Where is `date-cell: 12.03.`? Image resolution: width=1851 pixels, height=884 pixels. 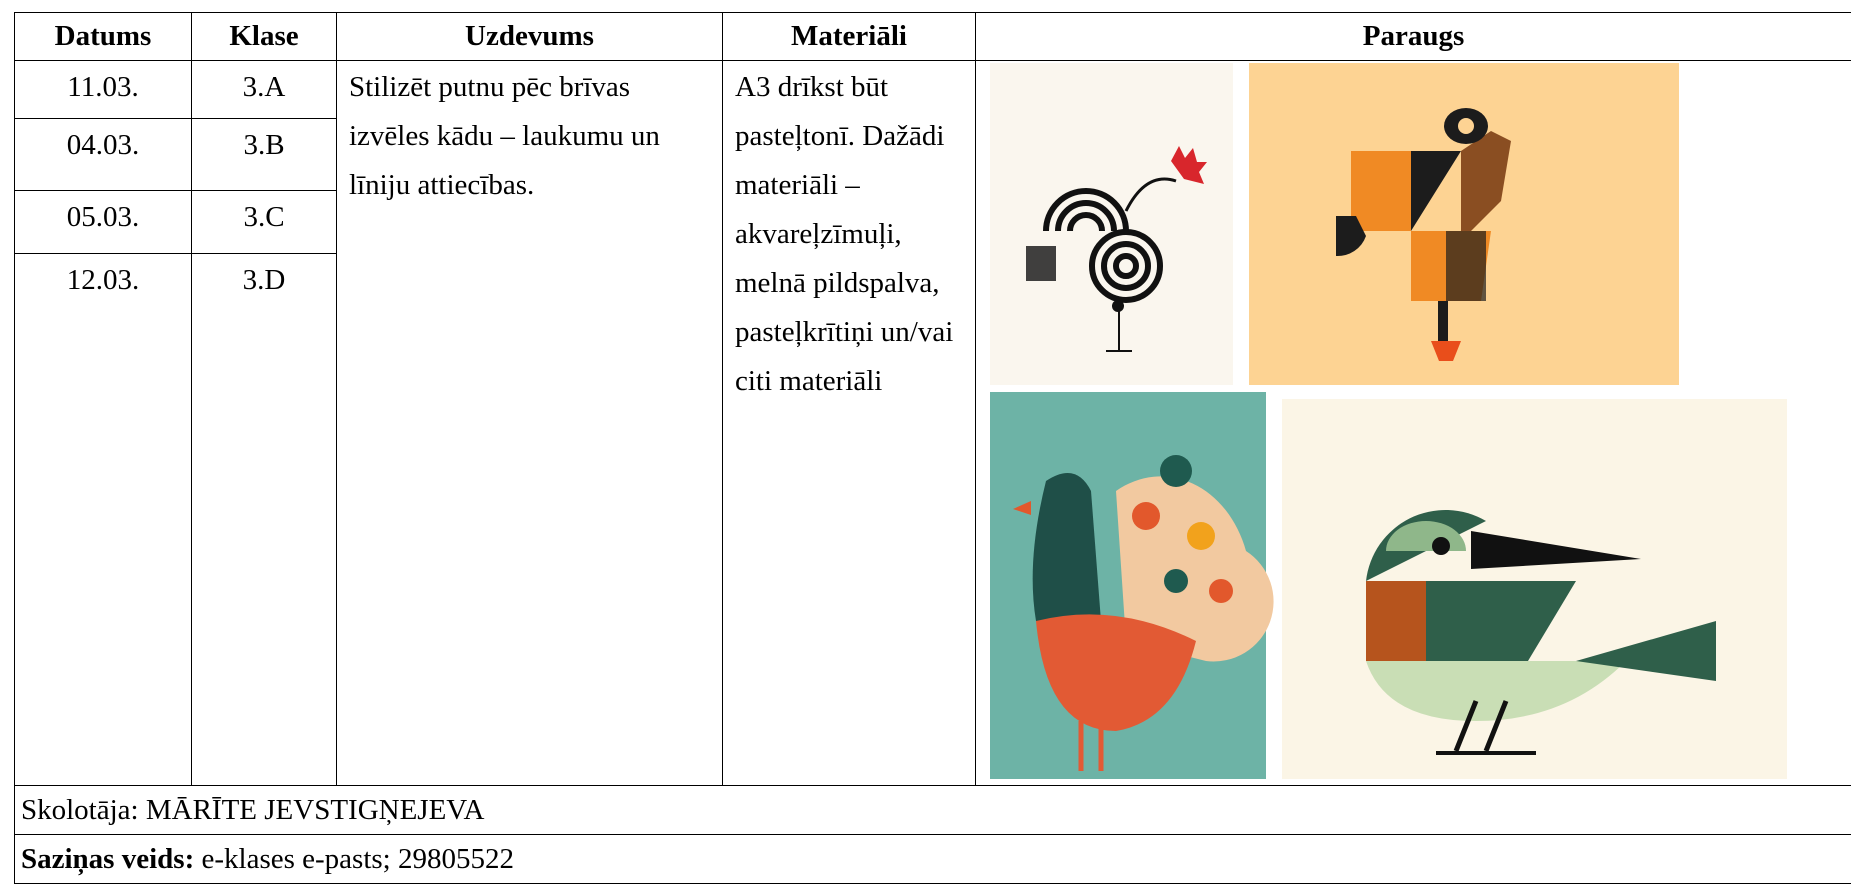
date-cell: 12.03. is located at coordinates (103, 520).